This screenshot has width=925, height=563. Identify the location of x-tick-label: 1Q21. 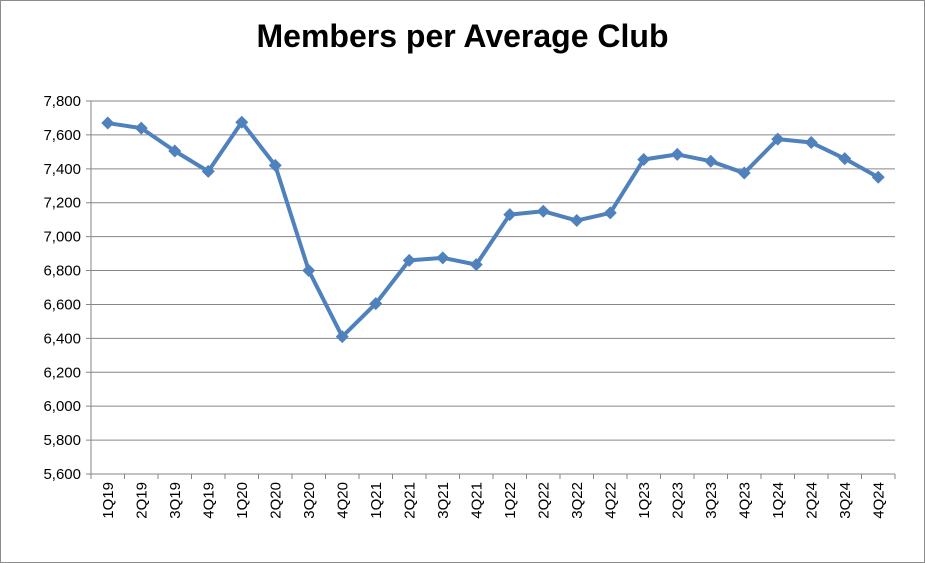
(376, 500).